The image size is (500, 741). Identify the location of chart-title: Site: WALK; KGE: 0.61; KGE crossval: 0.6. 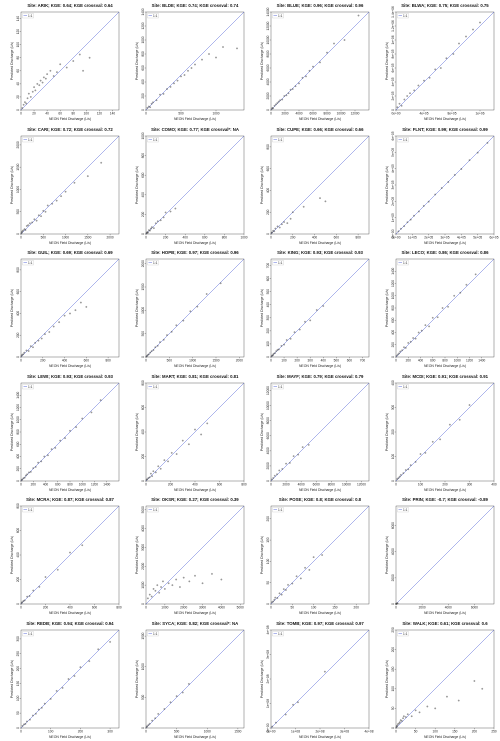
(445, 623).